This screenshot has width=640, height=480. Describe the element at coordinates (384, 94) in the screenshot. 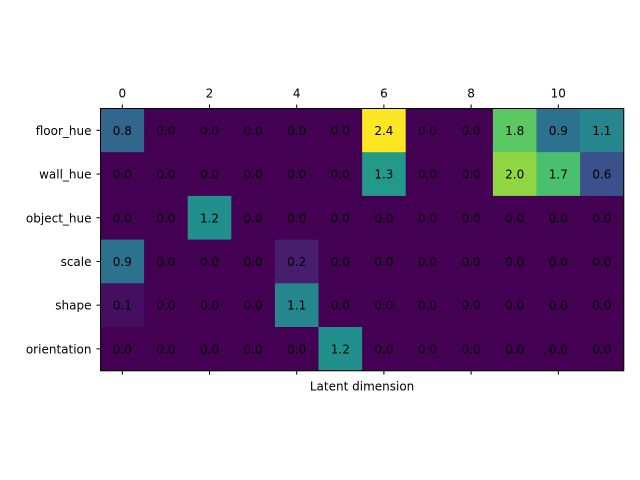

I see `x-tick-label: 6` at that location.